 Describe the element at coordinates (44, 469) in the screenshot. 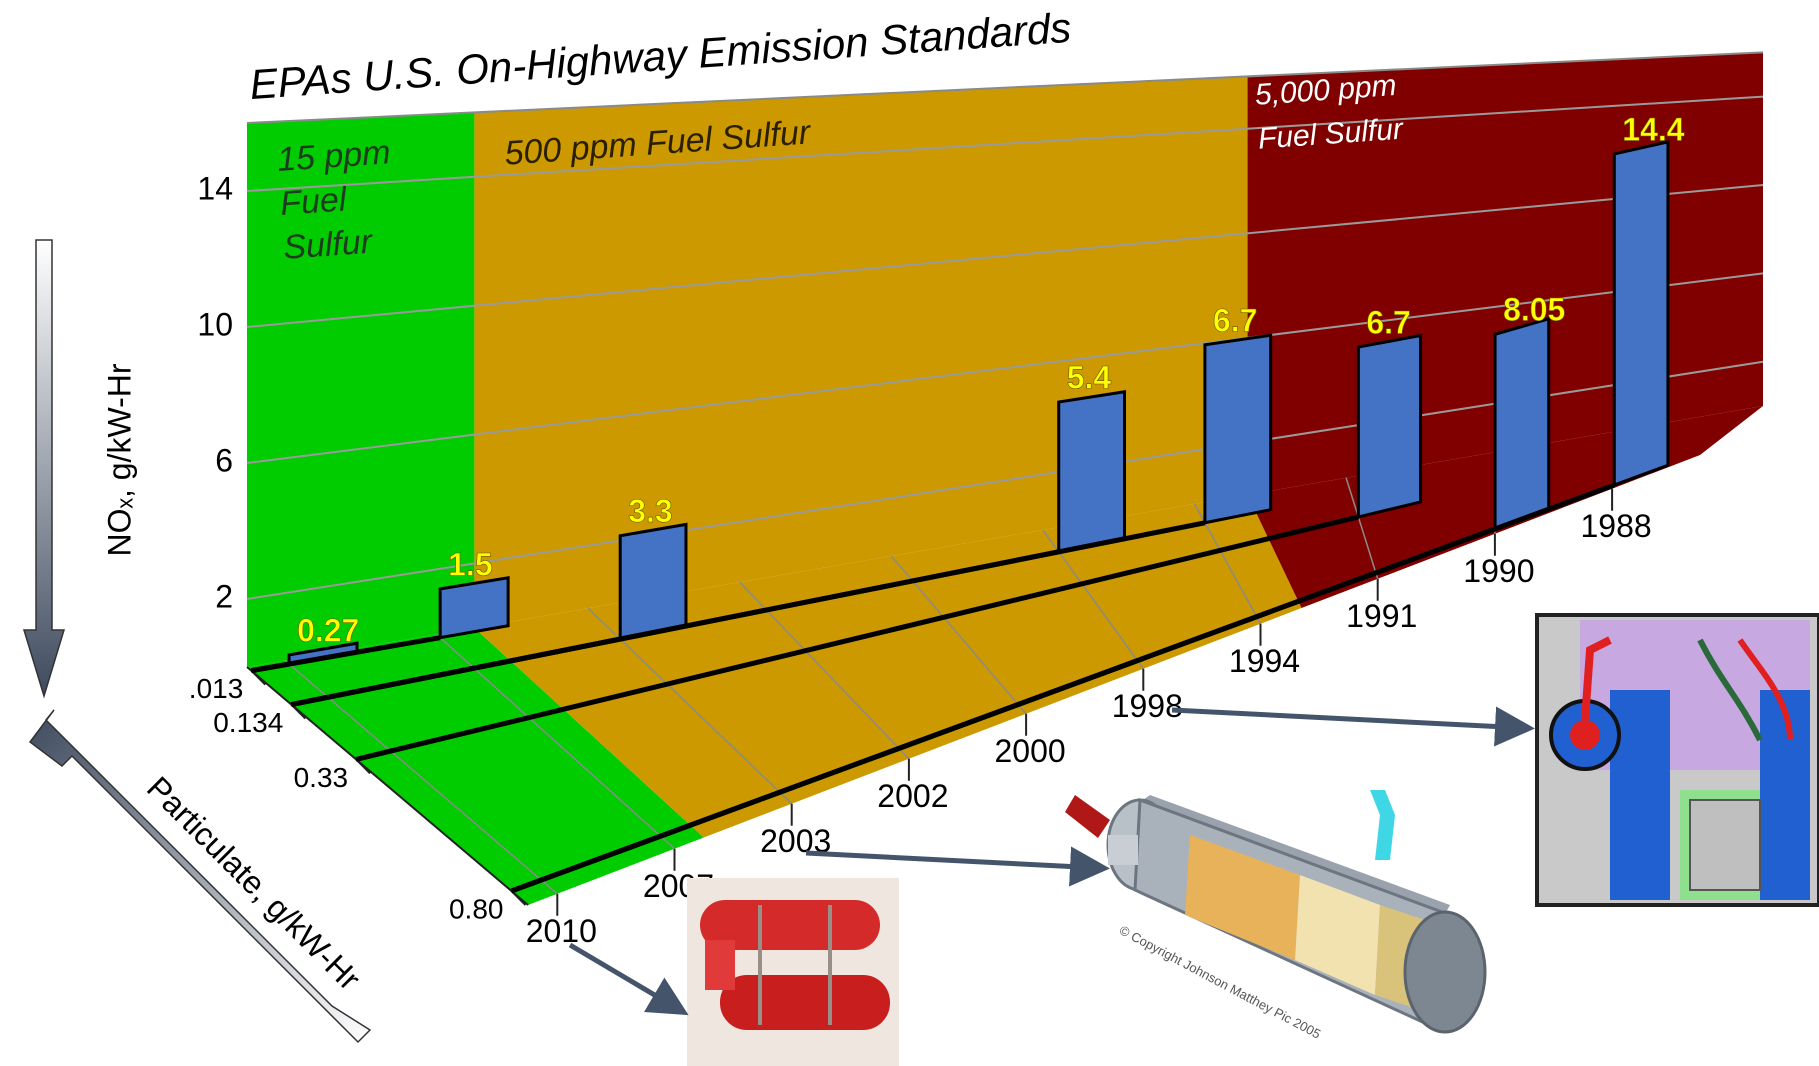

I see `nox-arrow` at that location.